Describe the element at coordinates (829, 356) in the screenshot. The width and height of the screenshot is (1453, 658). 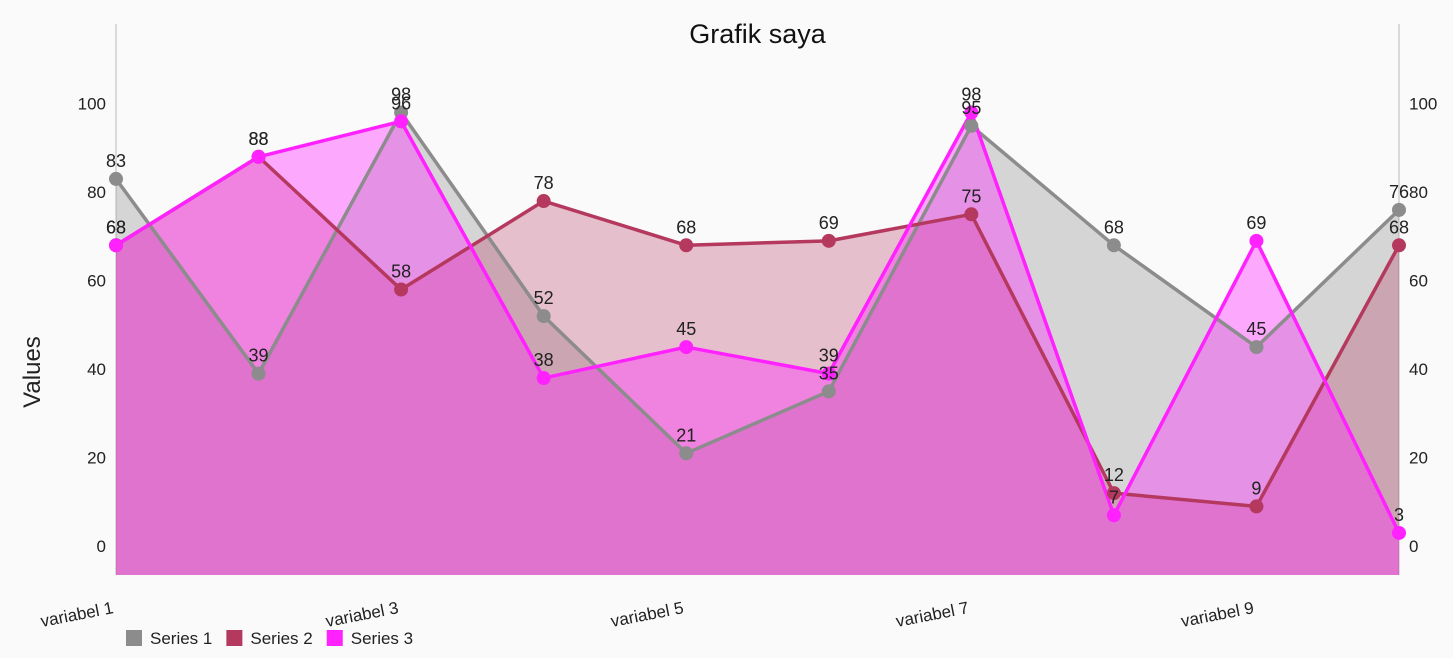
I see `series-3-data-label: 39` at that location.